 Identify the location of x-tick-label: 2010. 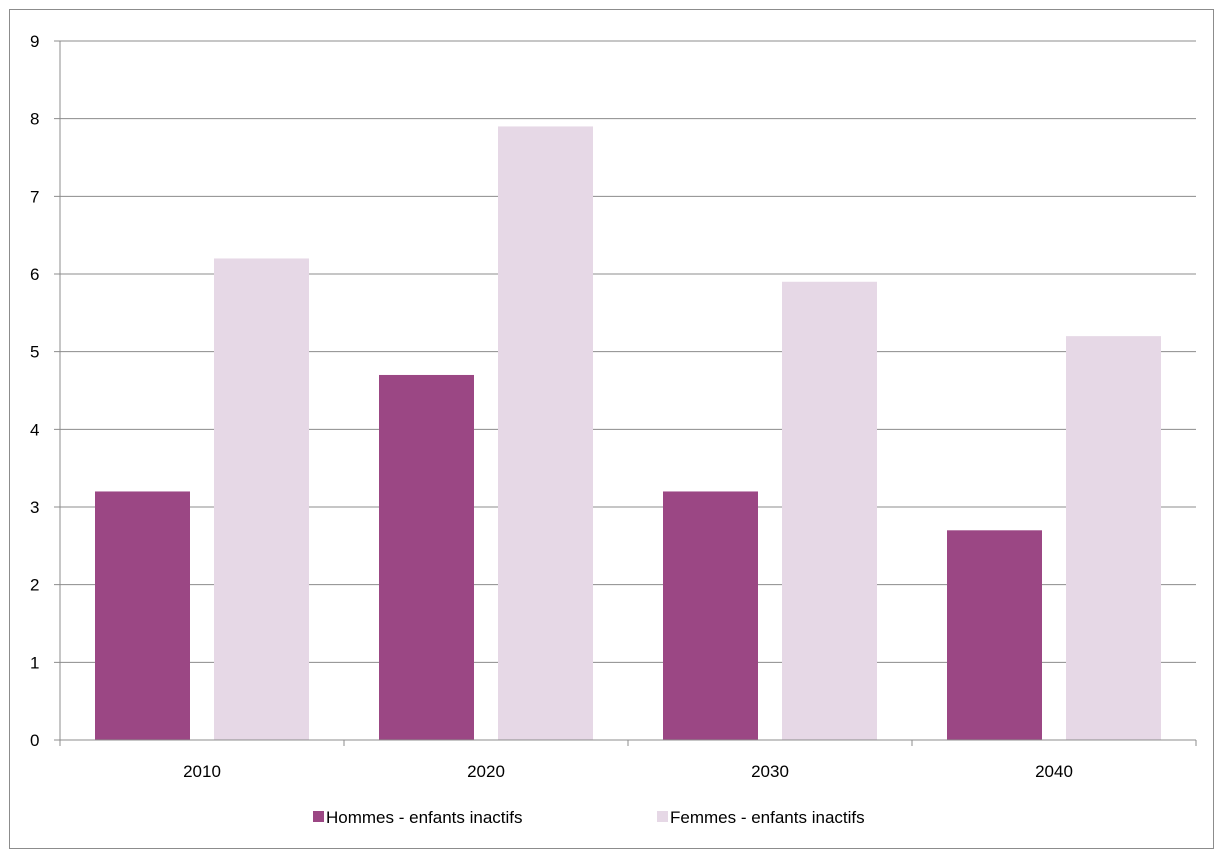
(202, 771).